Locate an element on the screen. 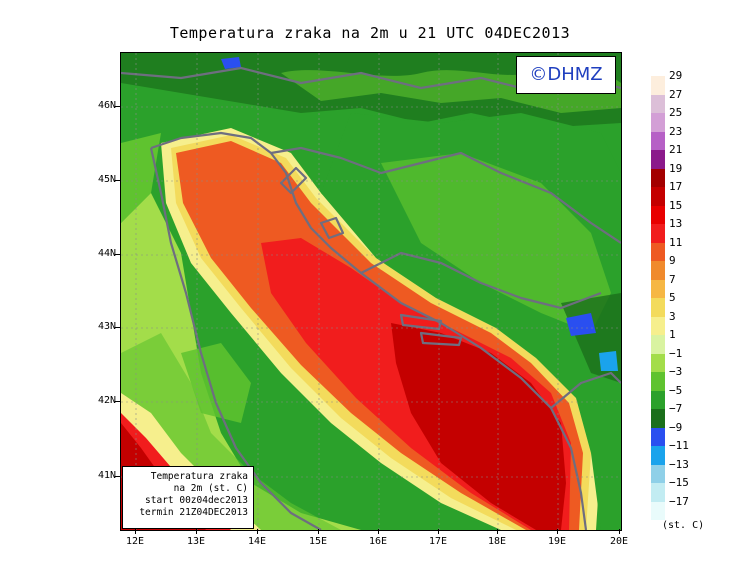 This screenshot has width=740, height=582. legend-label: 13 is located at coordinates (676, 223).